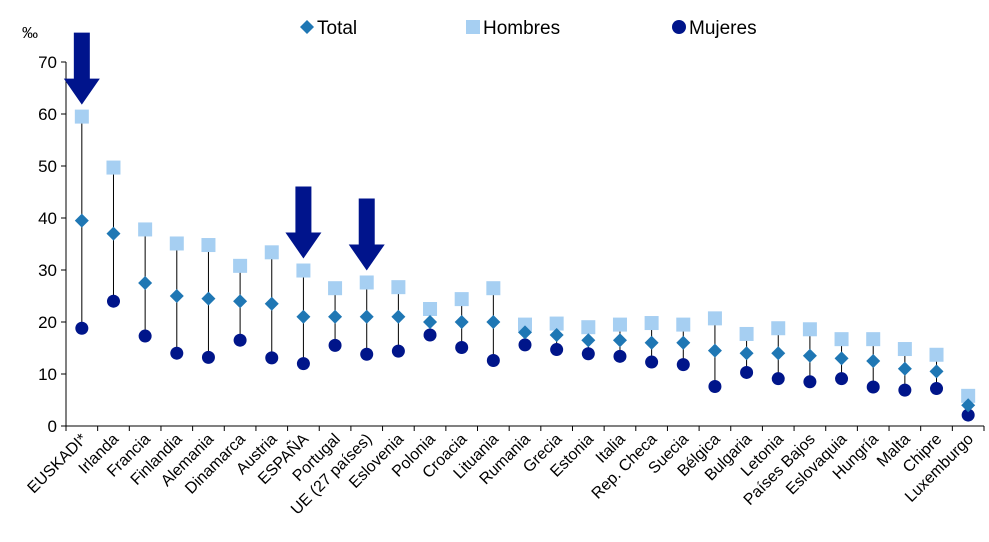 Image resolution: width=989 pixels, height=542 pixels. Describe the element at coordinates (30, 33) in the screenshot. I see `y-axis-unit-label: ‰` at that location.